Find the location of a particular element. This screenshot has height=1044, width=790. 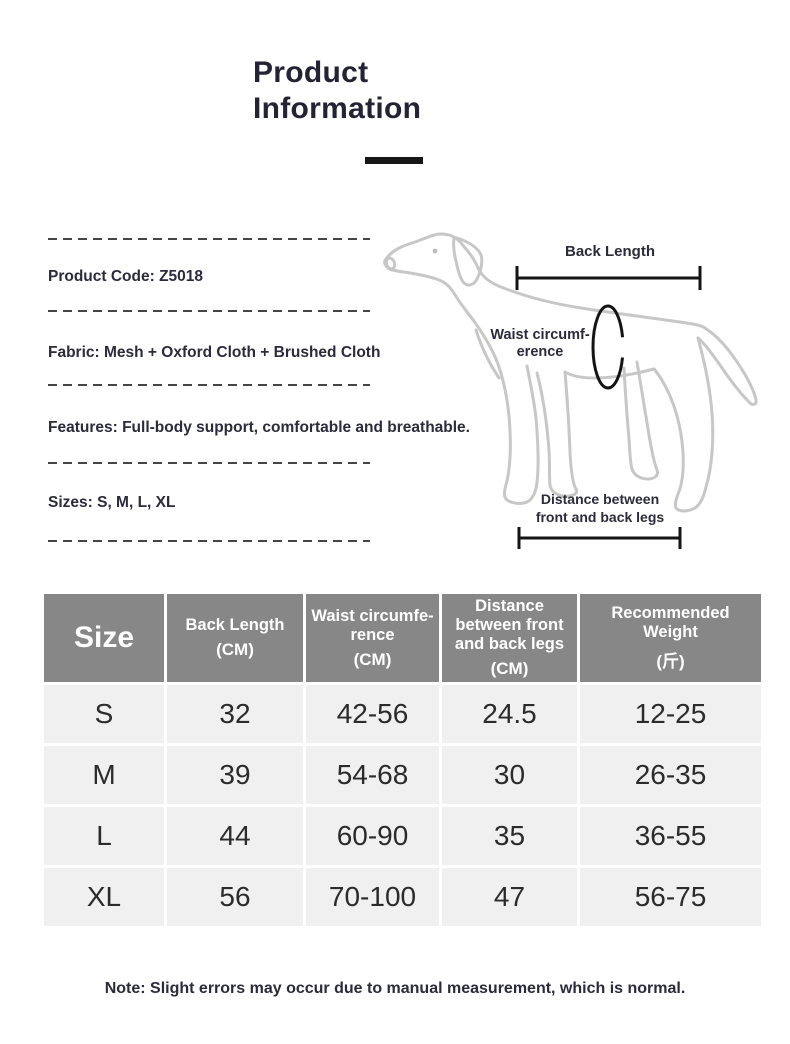

legs-distance-measure-line is located at coordinates (599, 538).